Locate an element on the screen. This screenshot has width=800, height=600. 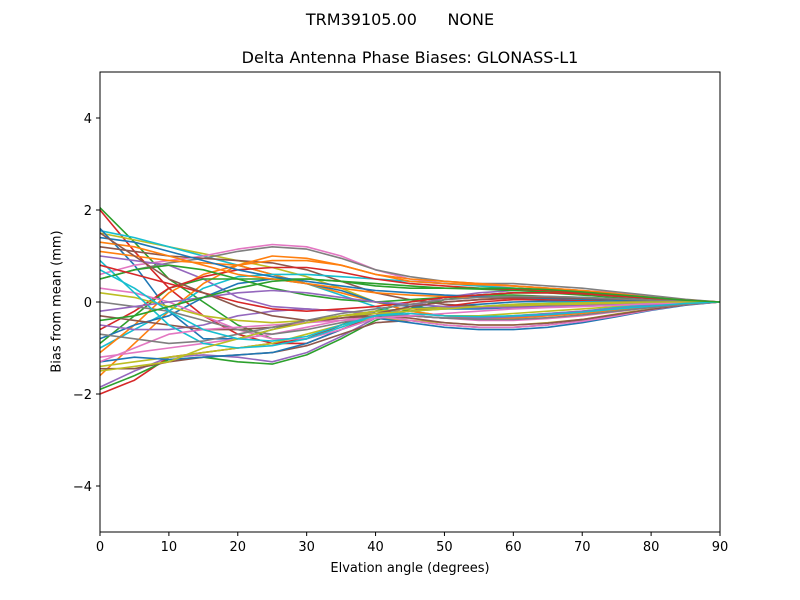
y-axis-label: Bias from mean (mm) is located at coordinates (57, 301).